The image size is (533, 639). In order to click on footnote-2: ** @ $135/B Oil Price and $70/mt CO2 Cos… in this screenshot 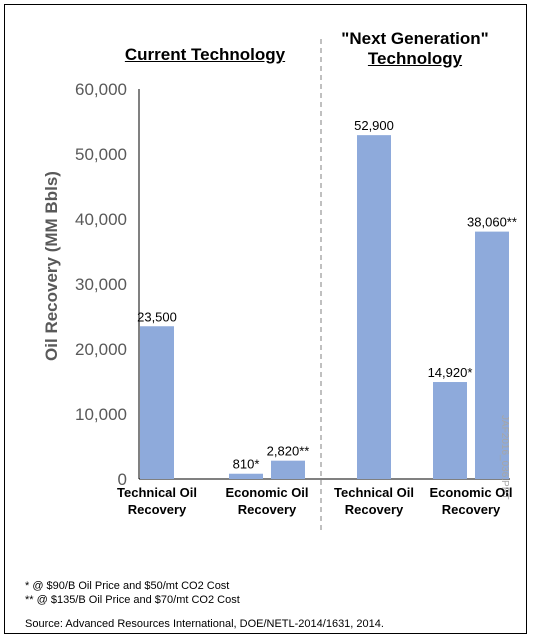, I will do `click(132, 600)`.